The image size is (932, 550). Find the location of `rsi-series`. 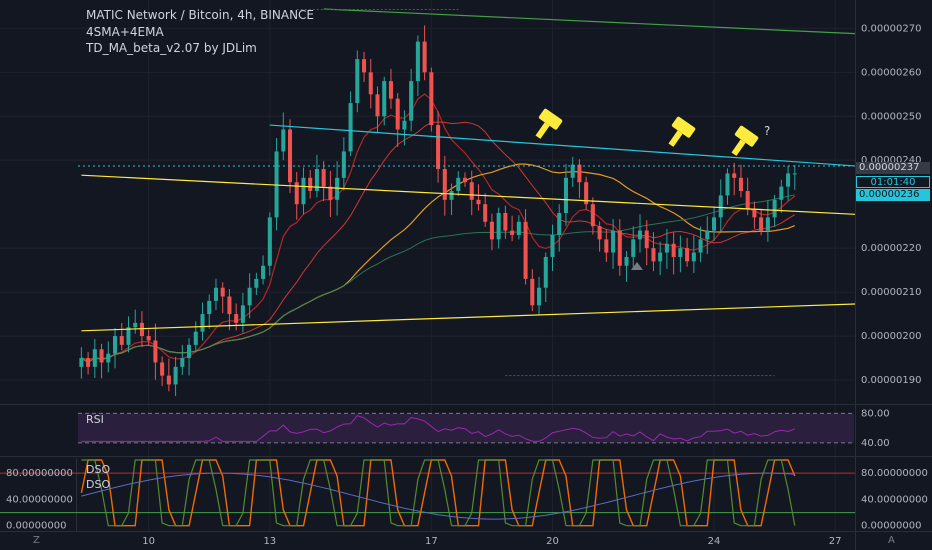

rsi-series is located at coordinates (438, 428).